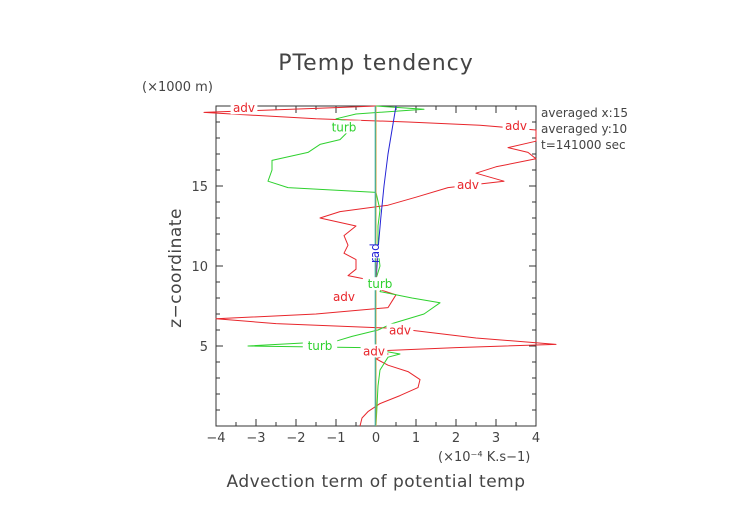  What do you see at coordinates (255, 438) in the screenshot?
I see `x-tick-label: −3` at bounding box center [255, 438].